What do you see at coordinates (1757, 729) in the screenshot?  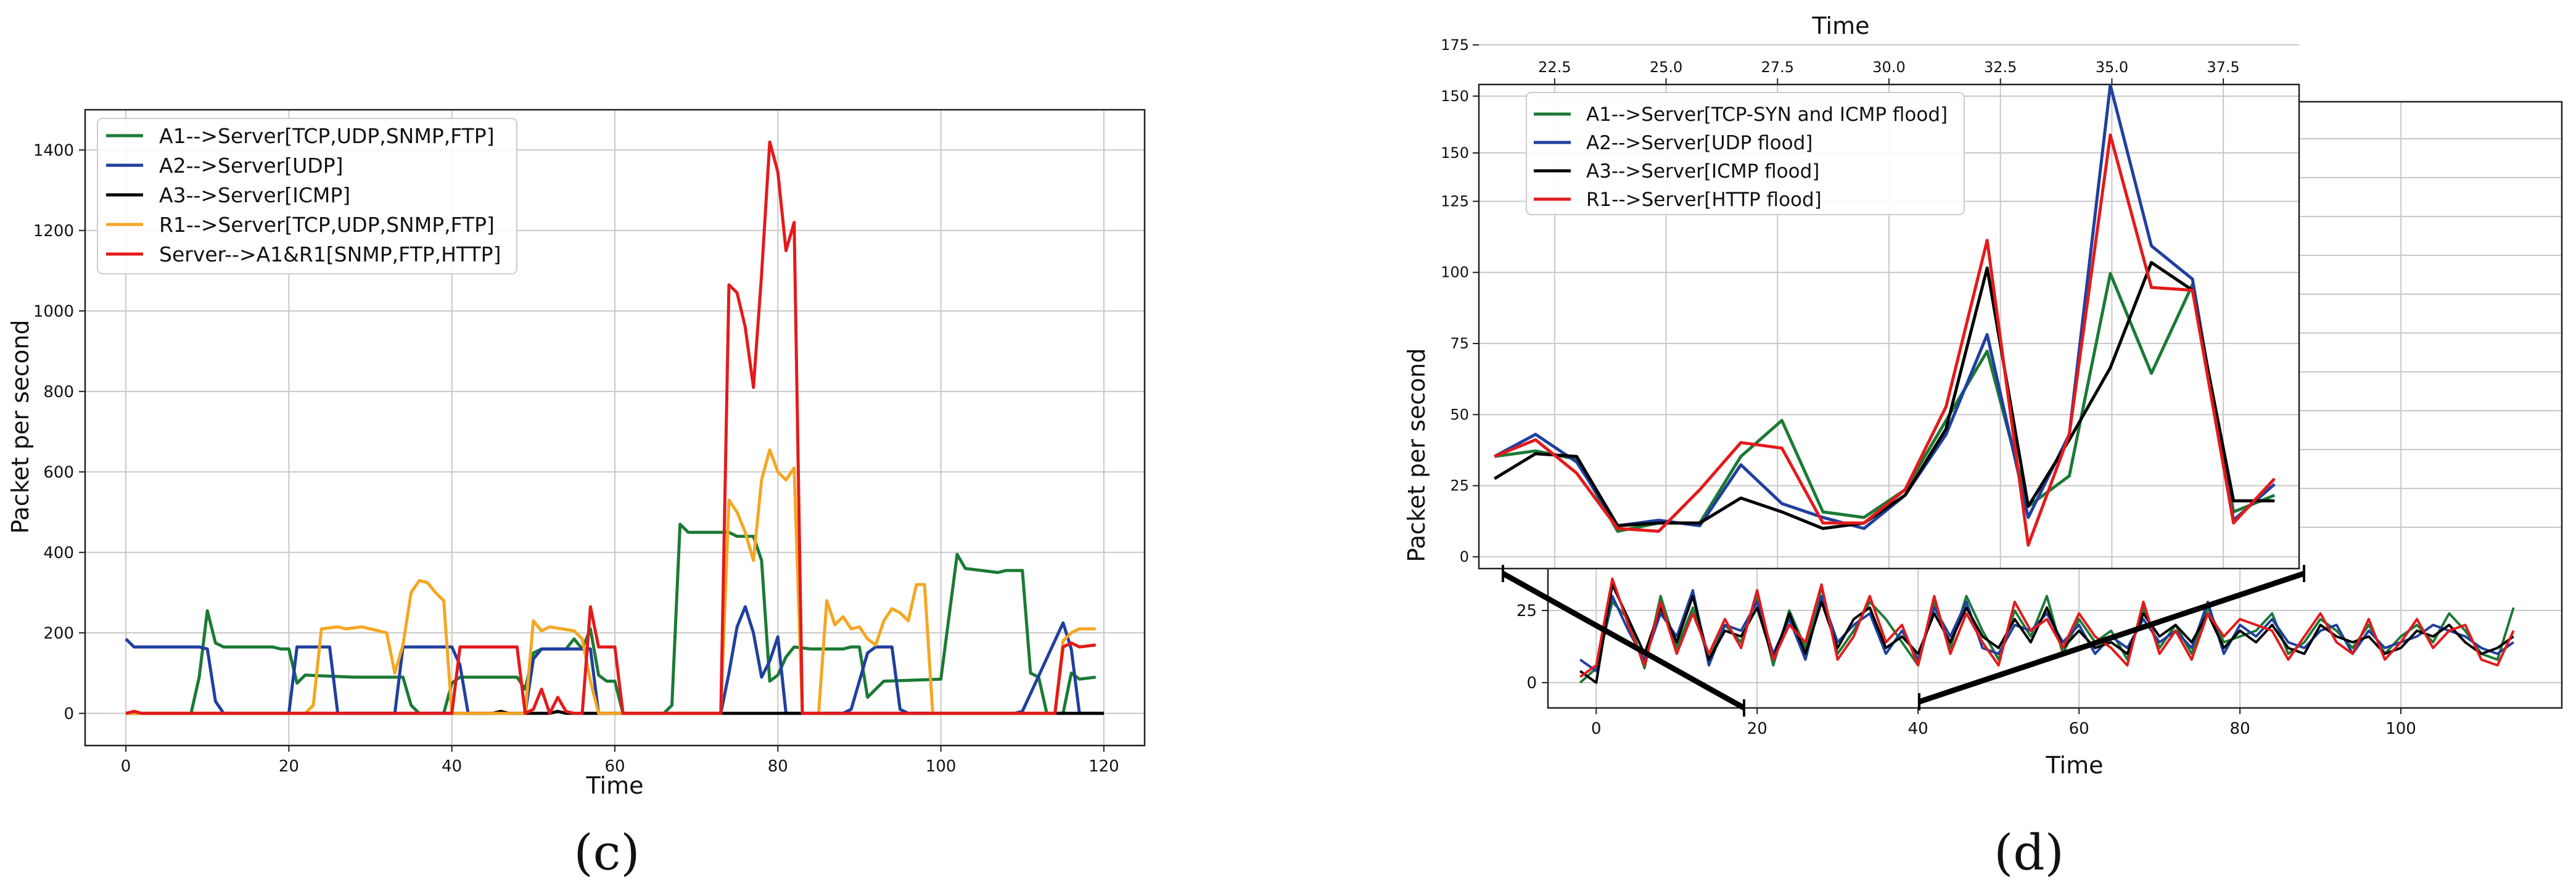 I see `d-main-x-tick-label: 20` at bounding box center [1757, 729].